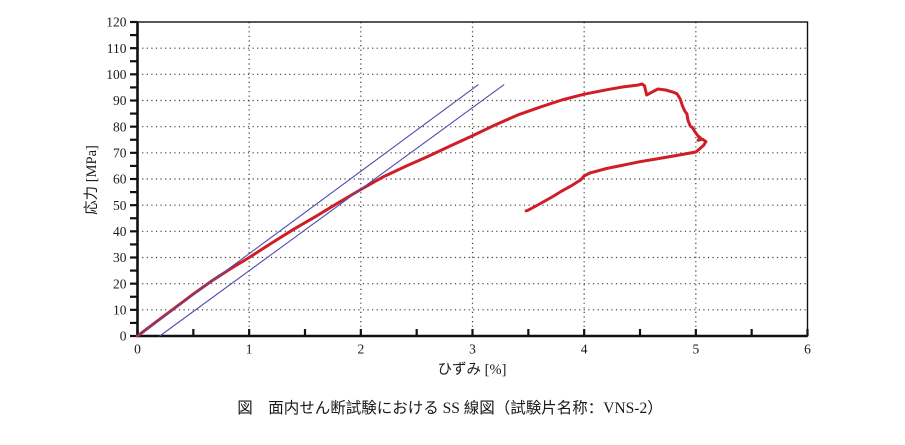 The width and height of the screenshot is (905, 445). I want to click on y-tick-label: 60, so click(120, 179).